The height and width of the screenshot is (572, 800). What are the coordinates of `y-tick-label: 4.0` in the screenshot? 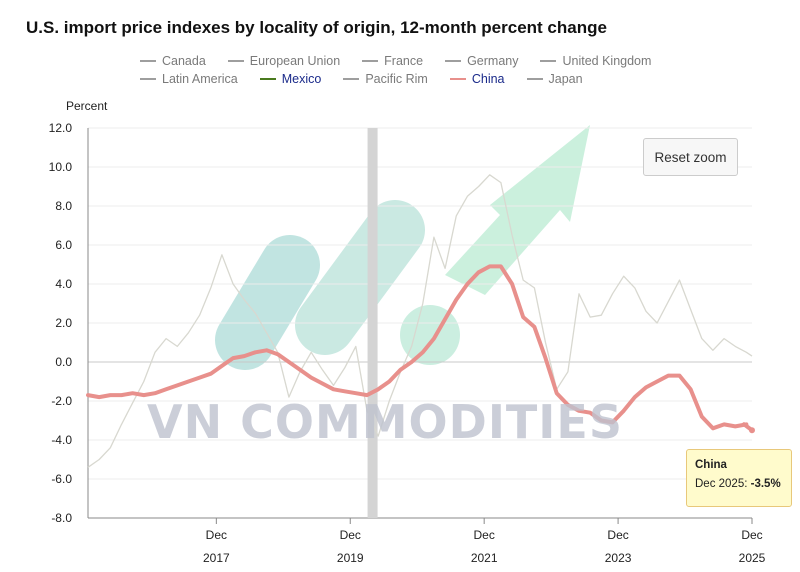 It's located at (63, 284).